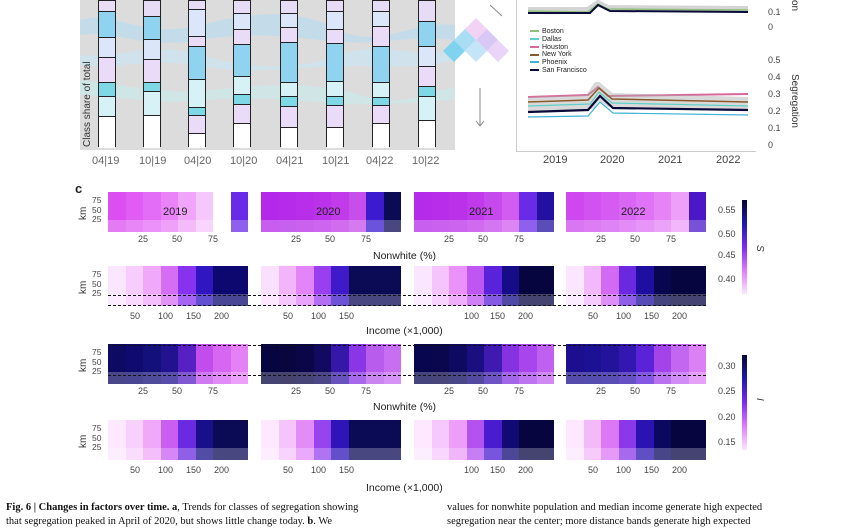 This screenshot has height=529, width=855. Describe the element at coordinates (92, 507) in the screenshot. I see `caption-left-bold: Fig. 6 | Changes in factors over time. a` at that location.